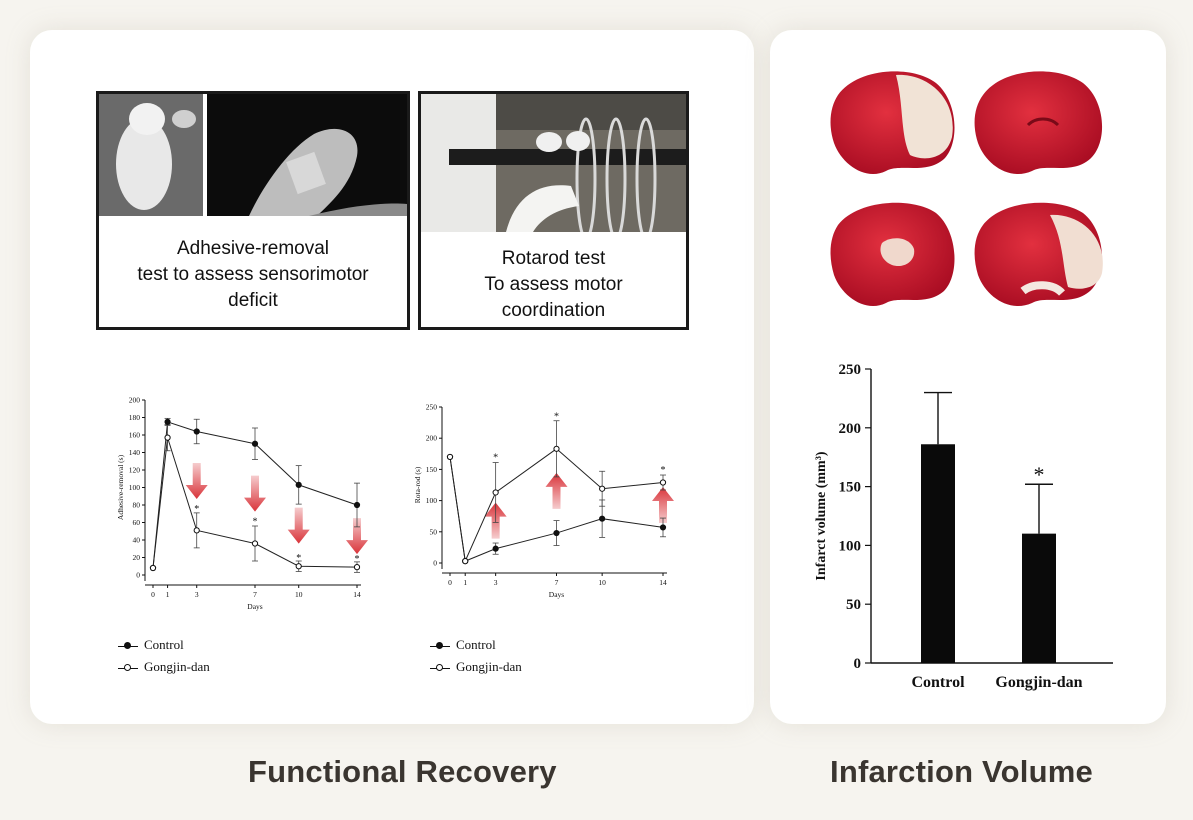  Describe the element at coordinates (1038, 682) in the screenshot. I see `x-tick-label: Gongjin-dan` at that location.